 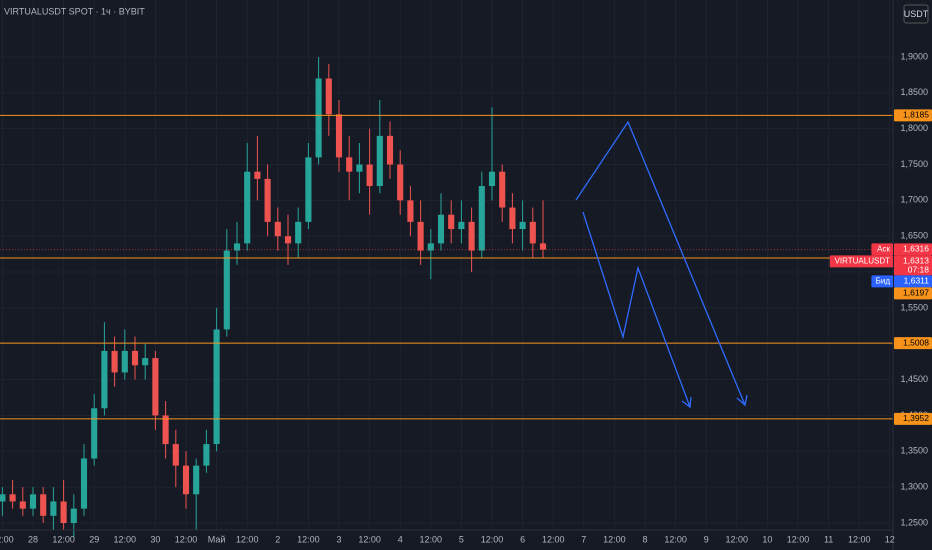 I want to click on price-value: 1,6311, so click(x=917, y=281).